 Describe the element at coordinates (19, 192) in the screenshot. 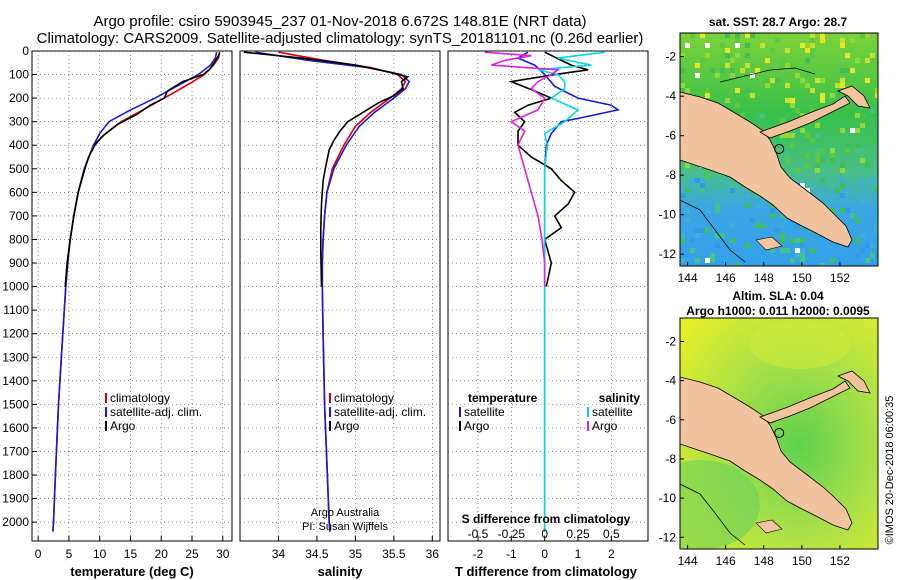

I see `y-tick-label: 600` at that location.